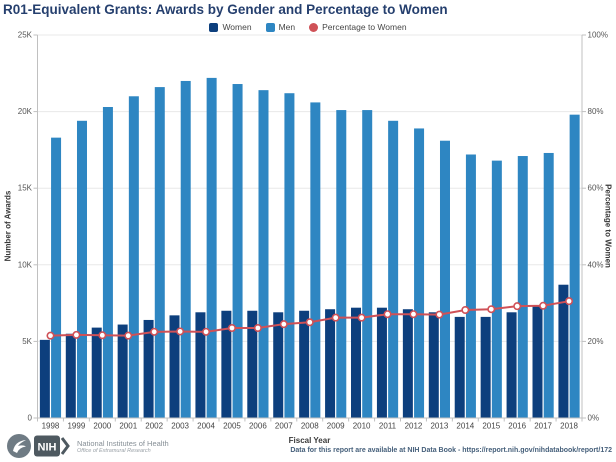 This screenshot has height=462, width=616. What do you see at coordinates (70, 375) in the screenshot?
I see `bar-women-1999` at bounding box center [70, 375].